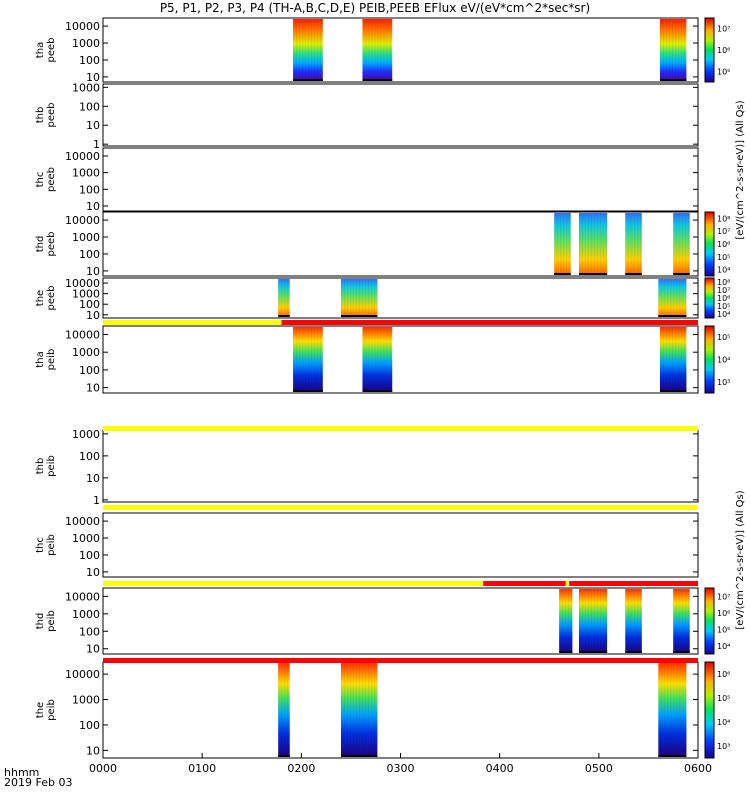 Image resolution: width=750 pixels, height=800 pixels. I want to click on thd_peib-colorbar, so click(709, 621).